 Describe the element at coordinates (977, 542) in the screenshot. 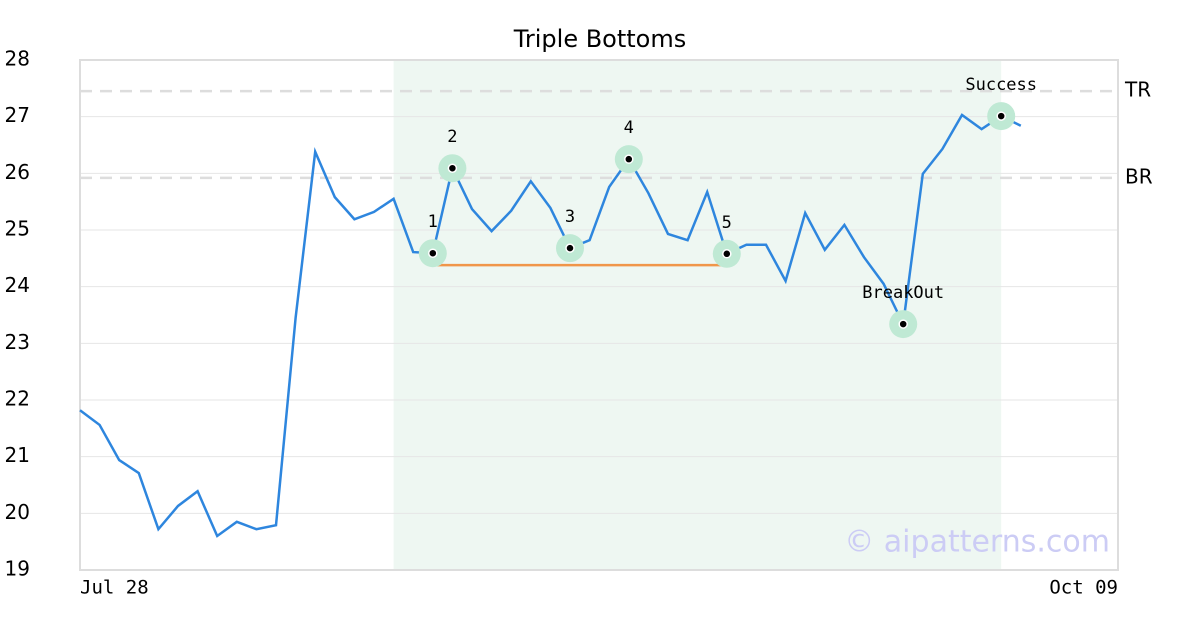

I see `watermark: © aipatterns.com` at that location.